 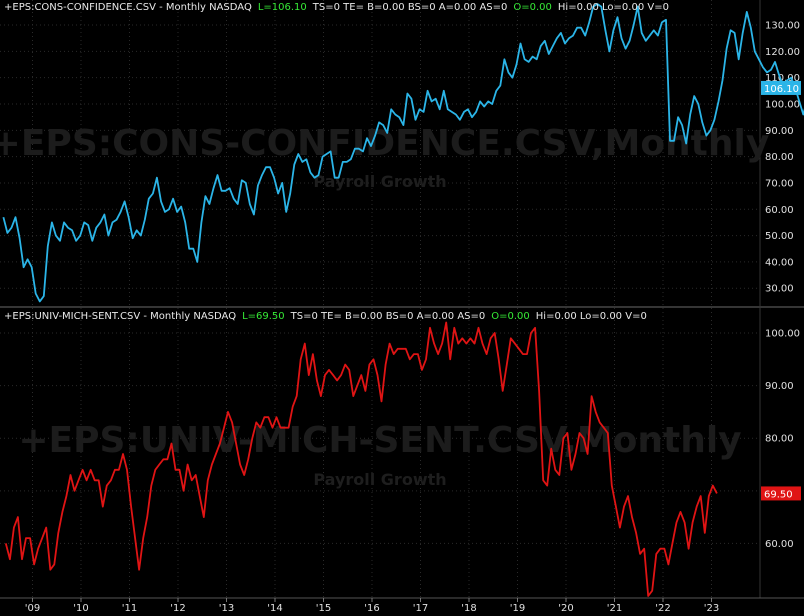 What do you see at coordinates (379, 440) in the screenshot?
I see `watermark-title: +EPS:UNIV-MICH-SENT.CSV,Monthly` at bounding box center [379, 440].